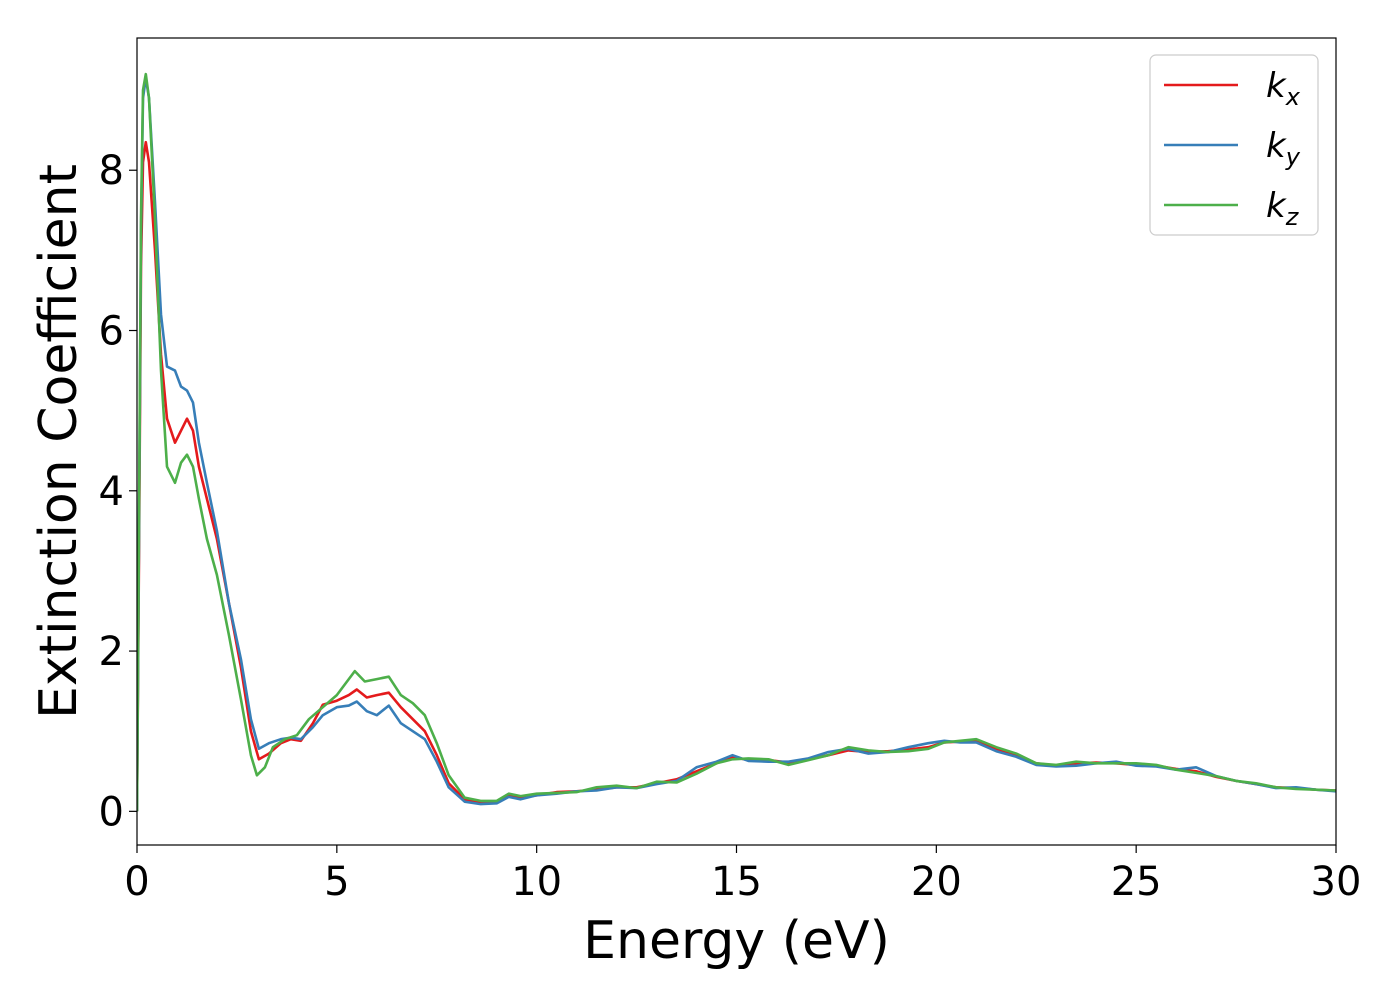  Describe the element at coordinates (736, 941) in the screenshot. I see `x-axis-title: Energy (eV)` at that location.